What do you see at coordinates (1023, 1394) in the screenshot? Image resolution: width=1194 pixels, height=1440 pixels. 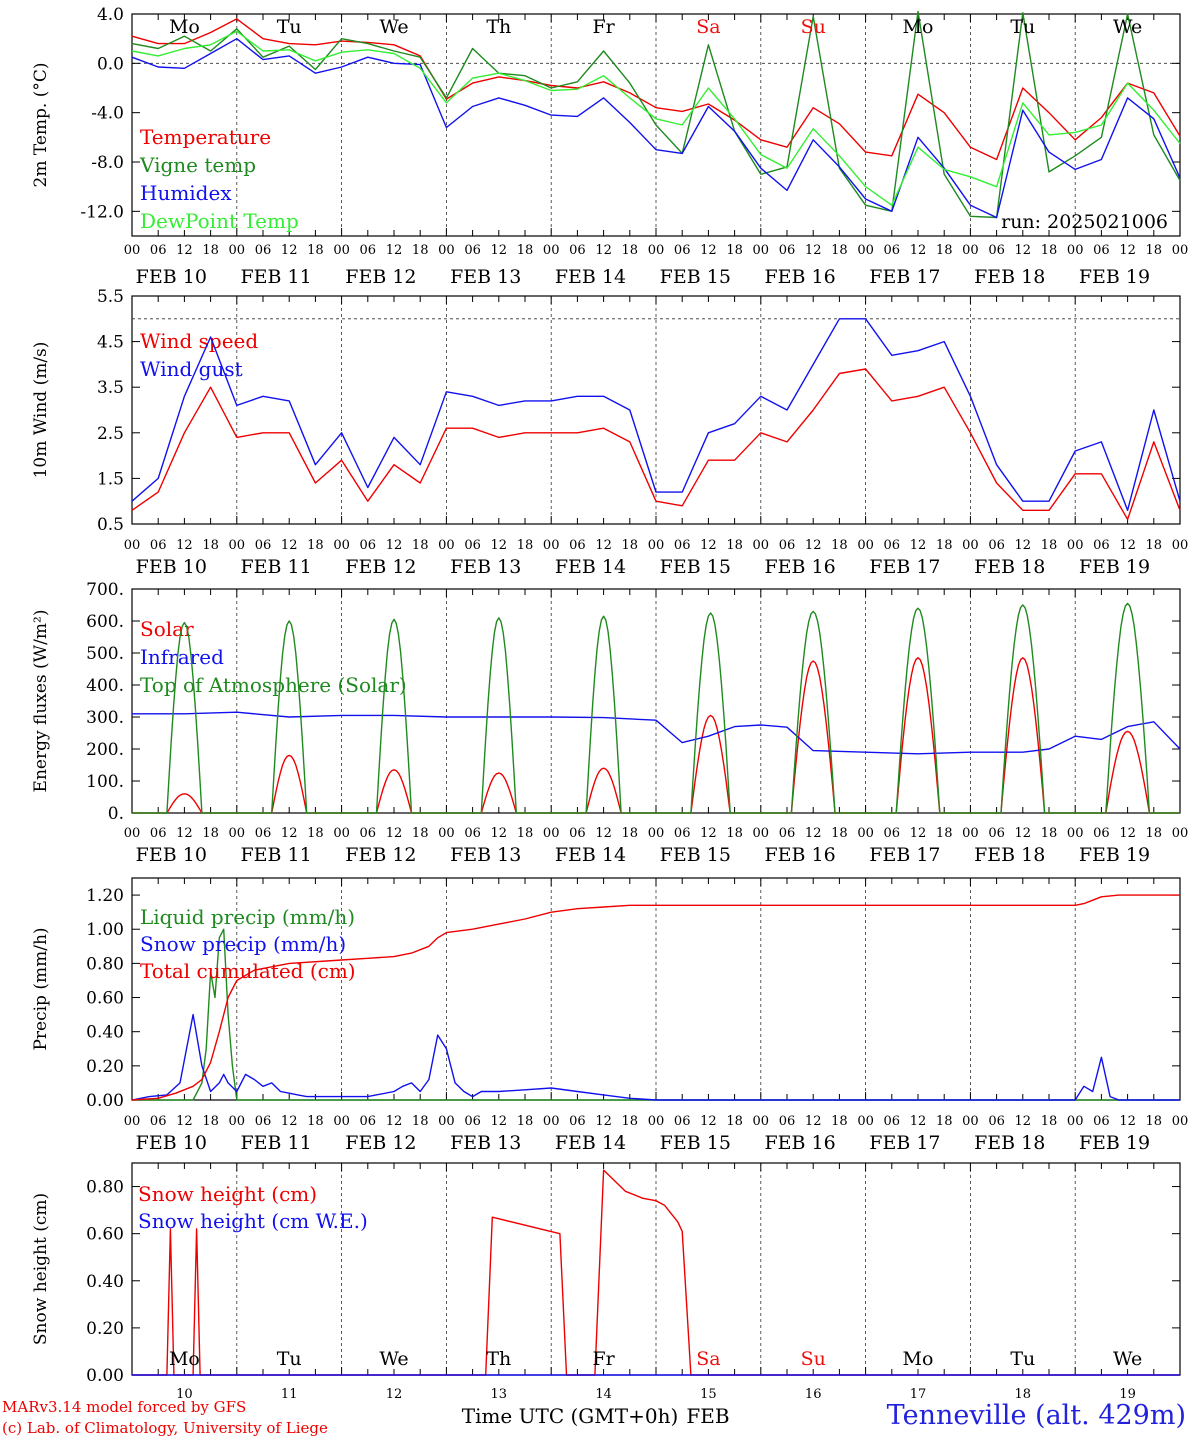 I see `day-number-label: 18` at bounding box center [1023, 1394].